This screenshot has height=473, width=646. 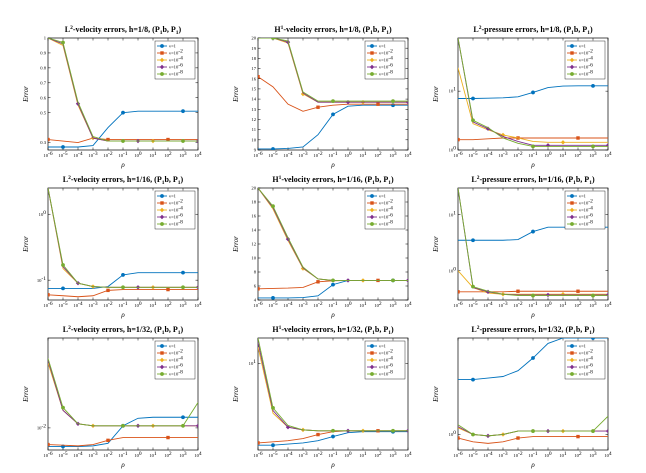 I want to click on legend-item: ν=10-8, so click(x=170, y=223).